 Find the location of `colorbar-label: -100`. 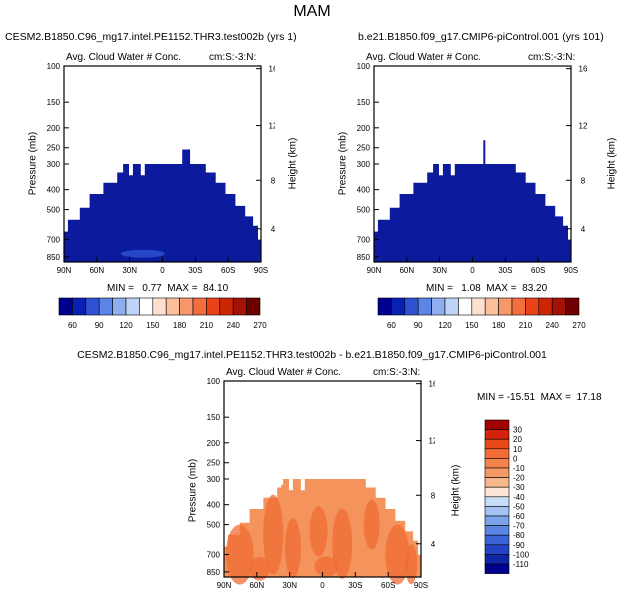

colorbar-label: -100 is located at coordinates (521, 554).